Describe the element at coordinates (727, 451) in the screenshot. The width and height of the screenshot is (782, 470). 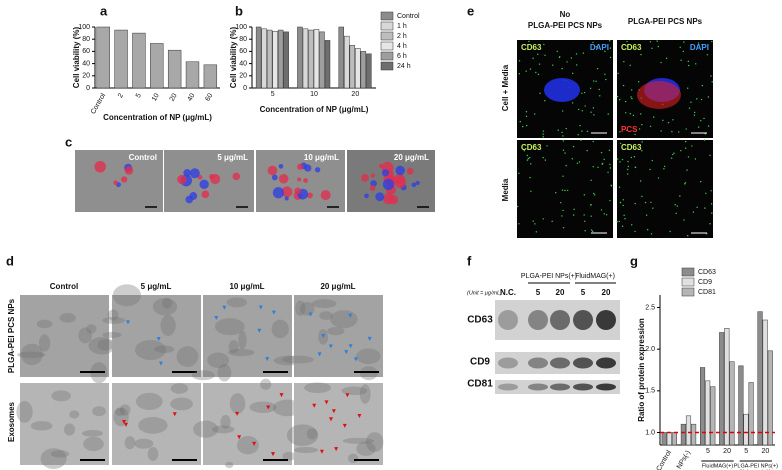
I see `x-tick-label: 20` at that location.